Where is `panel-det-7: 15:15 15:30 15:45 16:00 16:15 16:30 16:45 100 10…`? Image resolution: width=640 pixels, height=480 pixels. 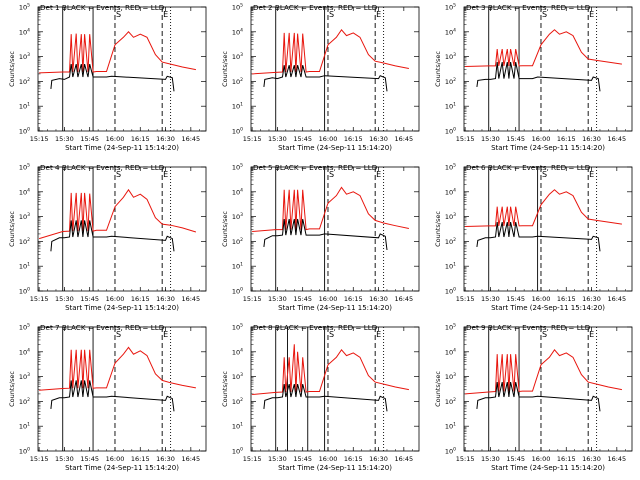 panel-det-7: 15:15 15:30 15:45 16:00 16:15 16:30 16:45 100 10… is located at coordinates (107, 397).